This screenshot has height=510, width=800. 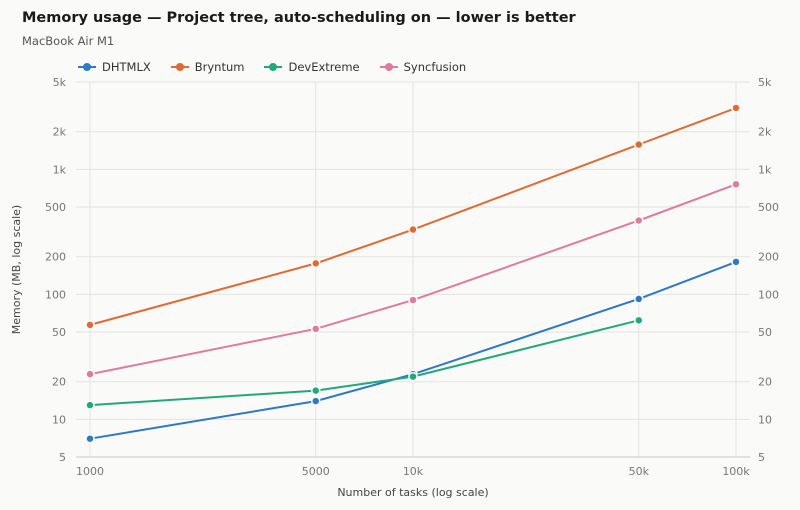 I want to click on y-tick-label-left: 50, so click(x=59, y=332).